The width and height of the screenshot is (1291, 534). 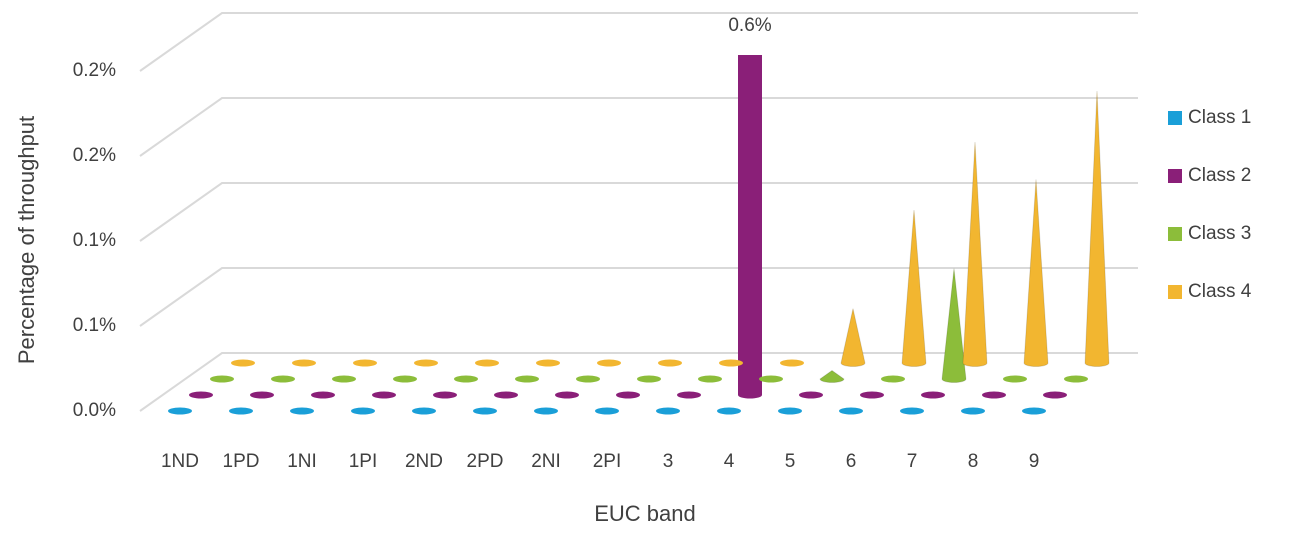 What do you see at coordinates (851, 461) in the screenshot?
I see `x-tick-label: 6` at bounding box center [851, 461].